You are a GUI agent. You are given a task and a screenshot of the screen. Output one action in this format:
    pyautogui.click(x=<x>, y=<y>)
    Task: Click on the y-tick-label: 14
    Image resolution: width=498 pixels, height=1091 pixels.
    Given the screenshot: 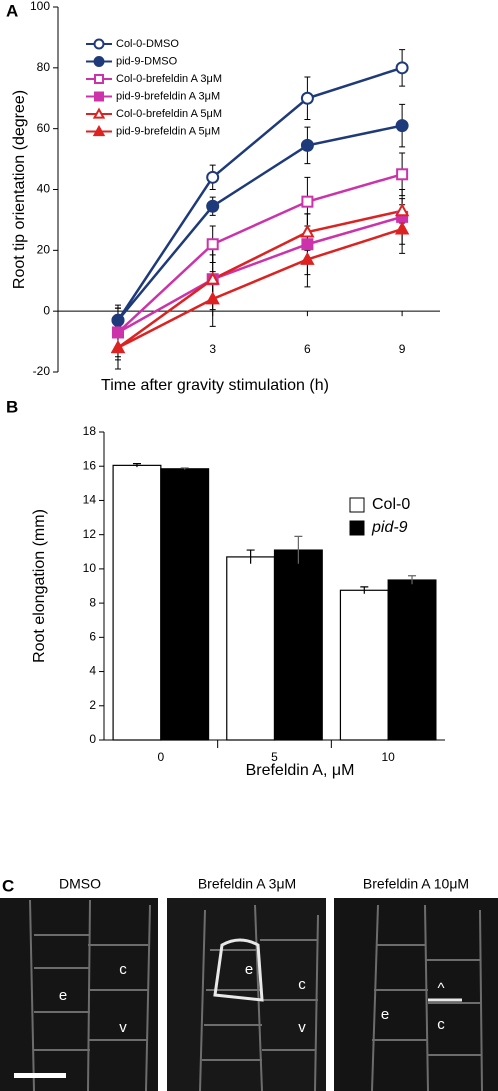 What is the action you would take?
    pyautogui.click(x=90, y=500)
    